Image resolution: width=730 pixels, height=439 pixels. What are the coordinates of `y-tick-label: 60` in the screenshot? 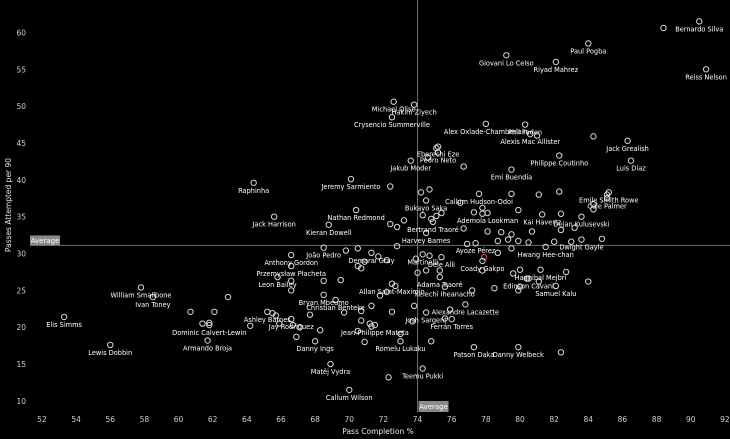 It's located at (21, 32).